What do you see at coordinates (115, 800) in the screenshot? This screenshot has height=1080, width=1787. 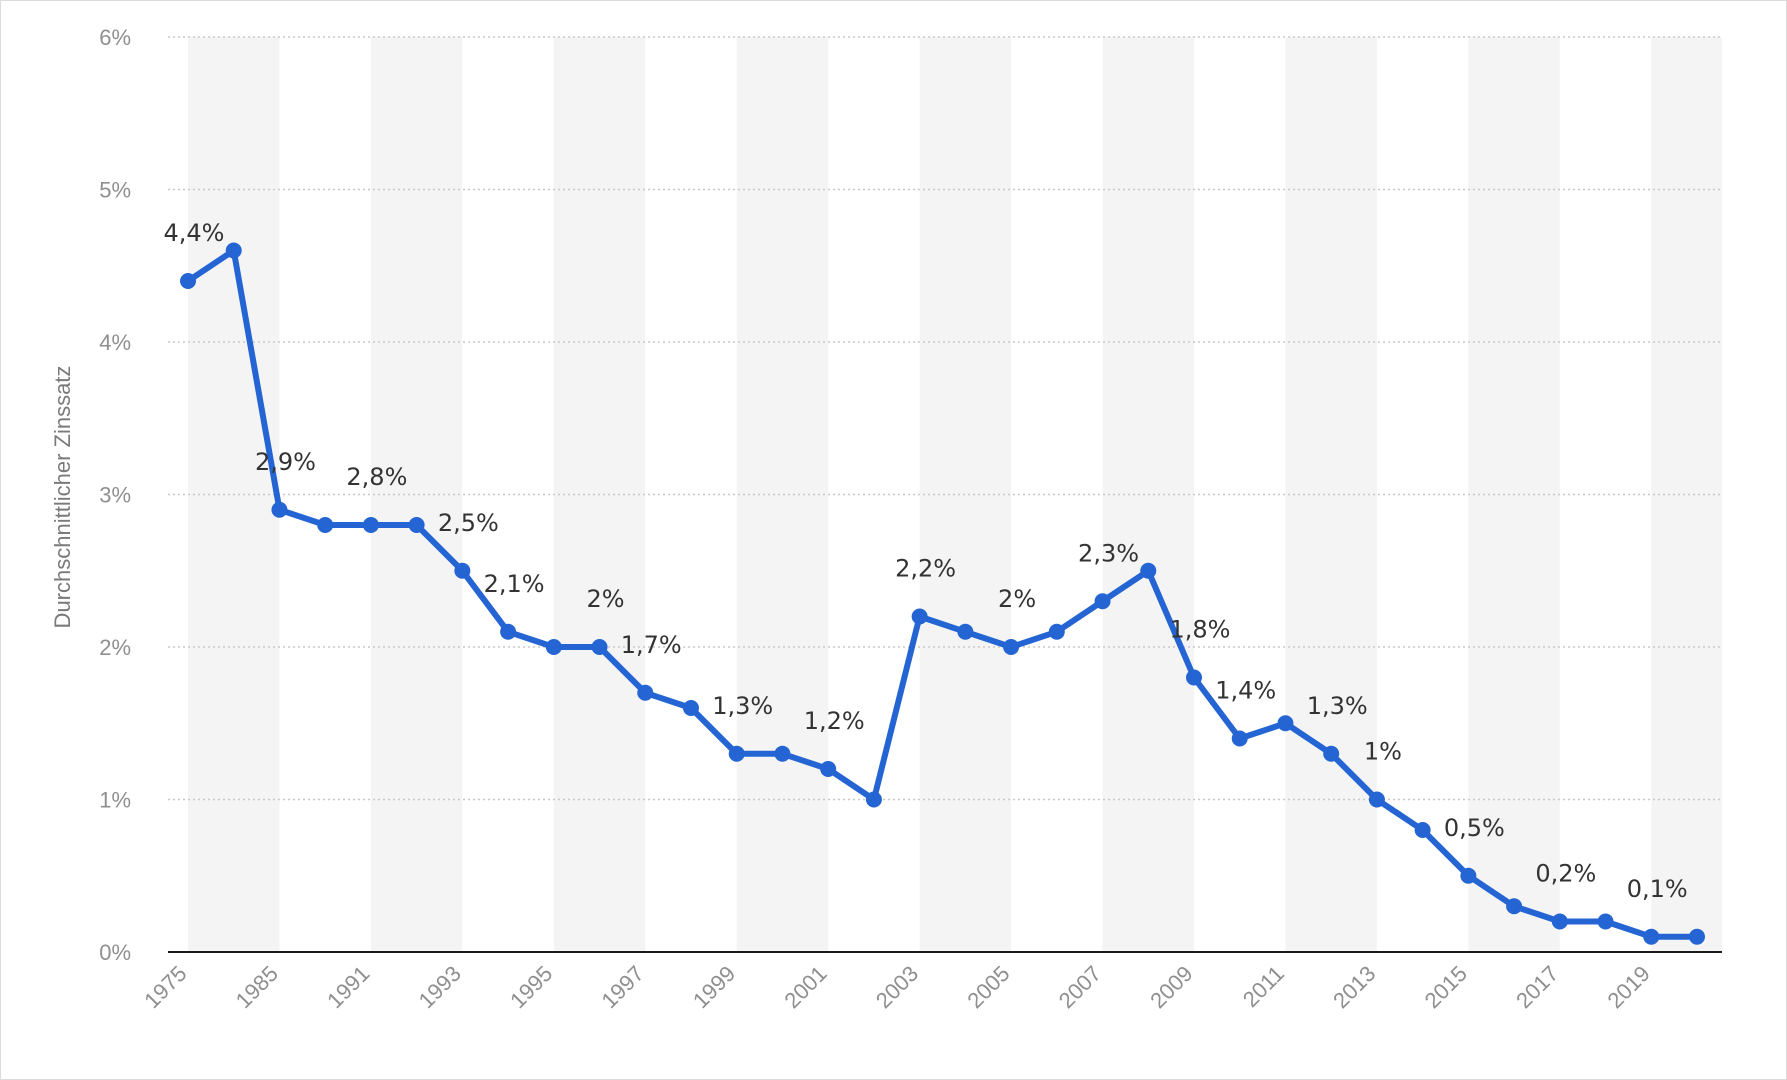 I see `y-tick-label: 1%` at bounding box center [115, 800].